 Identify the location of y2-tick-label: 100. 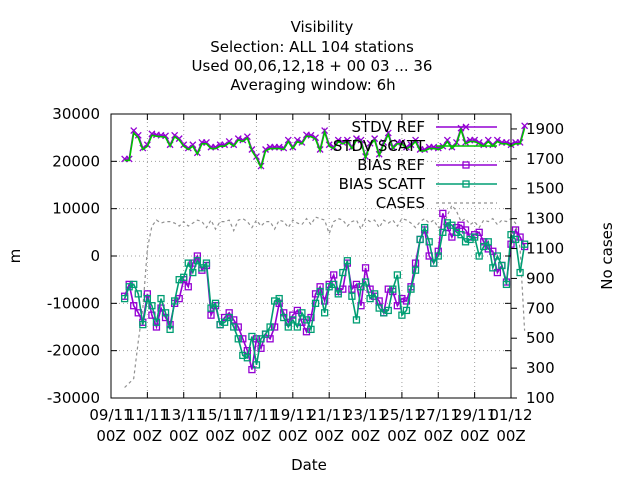
(540, 398).